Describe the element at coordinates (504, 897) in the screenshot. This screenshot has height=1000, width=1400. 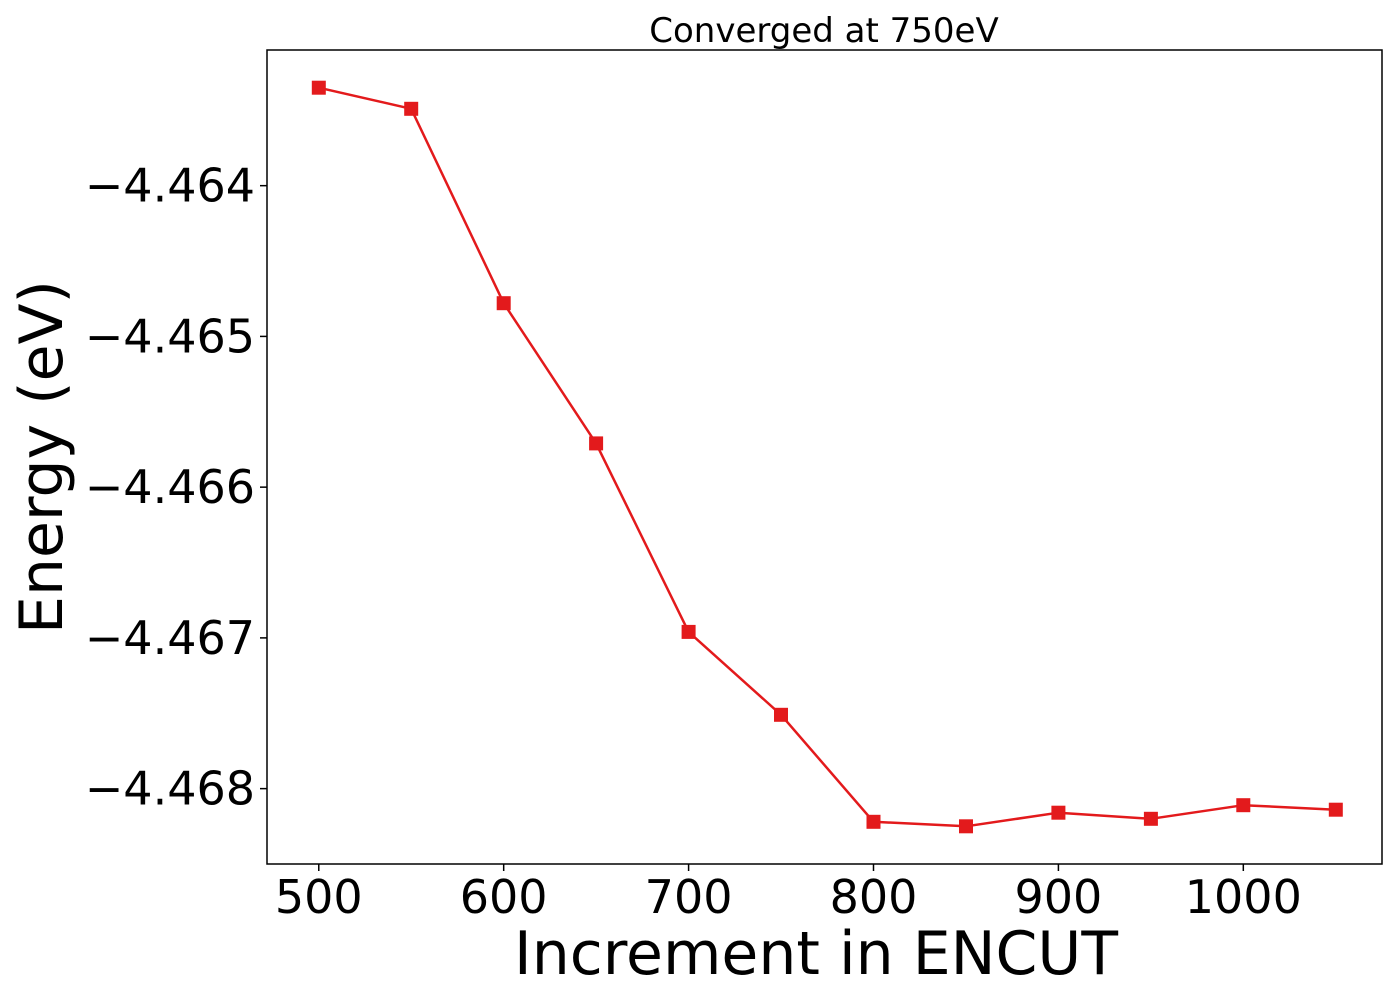
I see `x-tick-label: 600` at that location.